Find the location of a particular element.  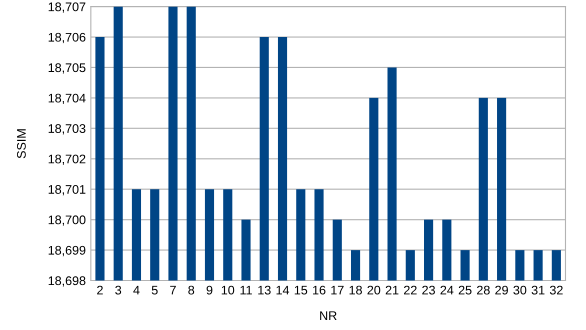

x-tick-label: 3 is located at coordinates (118, 290).